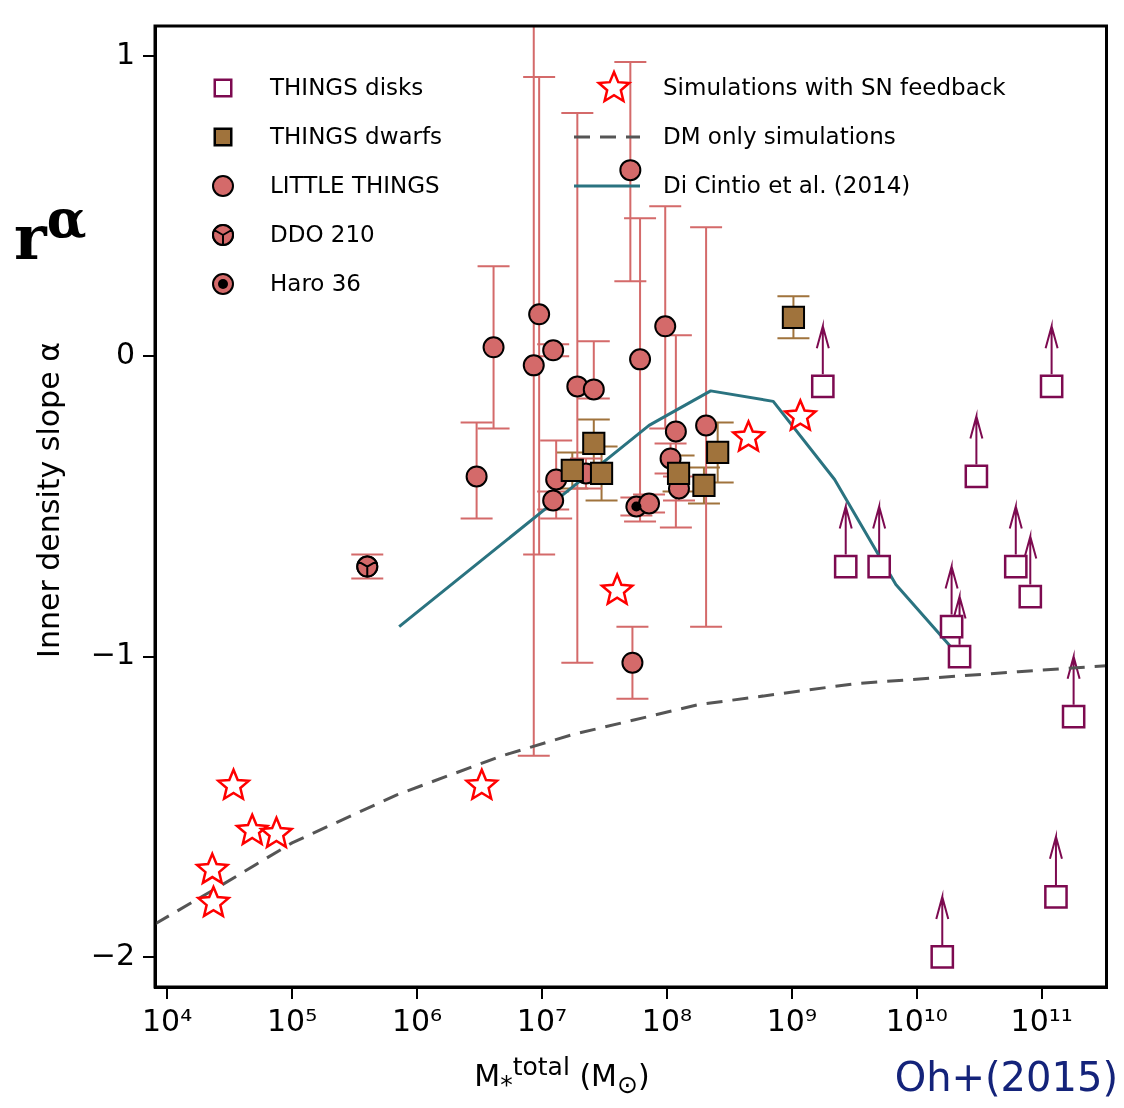 The image size is (1124, 1108). I want to click on legend-label: THINGS dwarfs, so click(356, 135).